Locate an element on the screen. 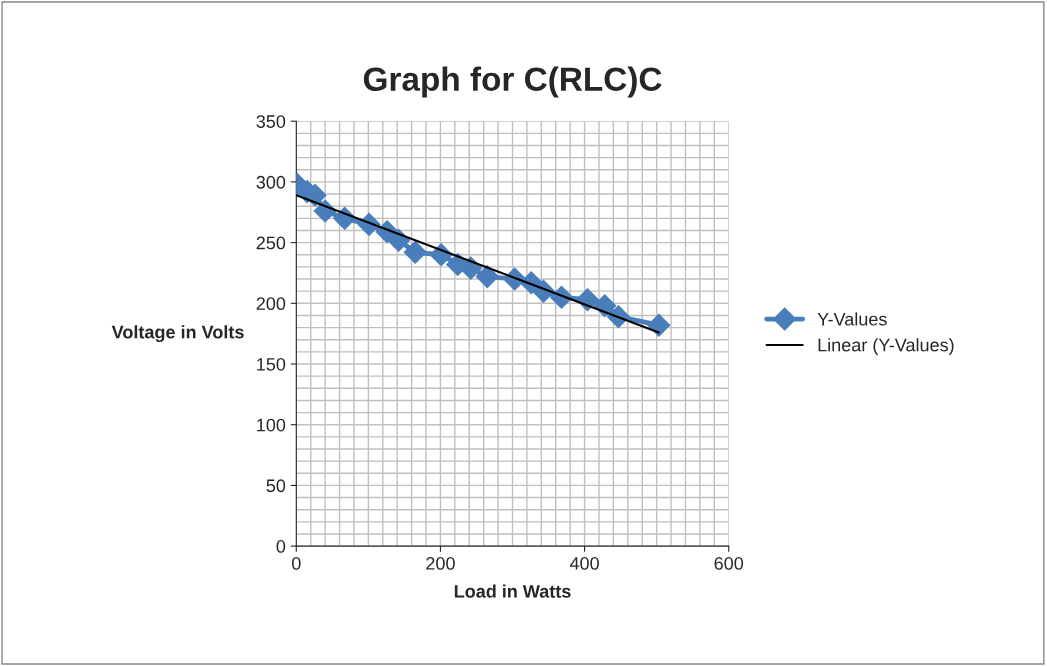 This screenshot has height=666, width=1047. legend-label: Linear (Y-Values) is located at coordinates (886, 346).